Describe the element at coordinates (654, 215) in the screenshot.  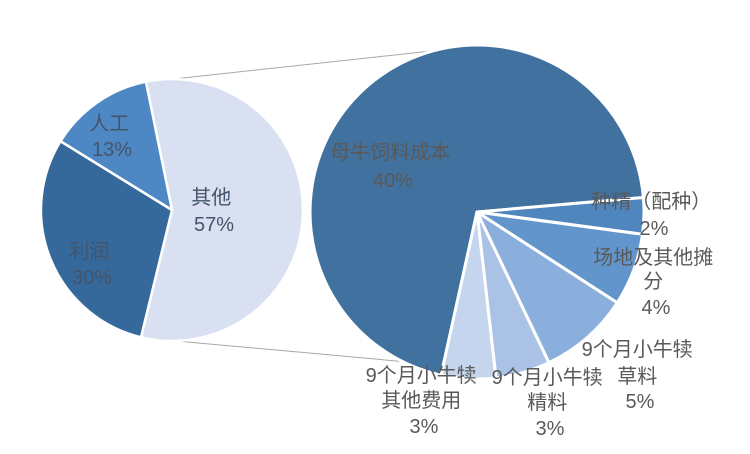
I see `label-breeding-semen: 种精（配种） 2%` at that location.